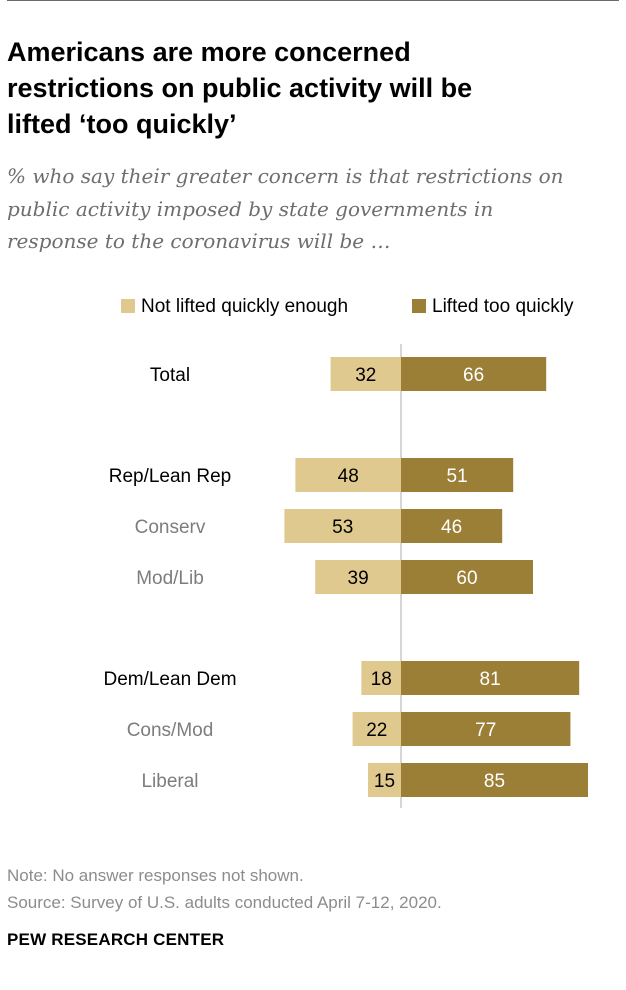 The width and height of the screenshot is (626, 990). I want to click on value-label-not-enough: 22, so click(376, 730).